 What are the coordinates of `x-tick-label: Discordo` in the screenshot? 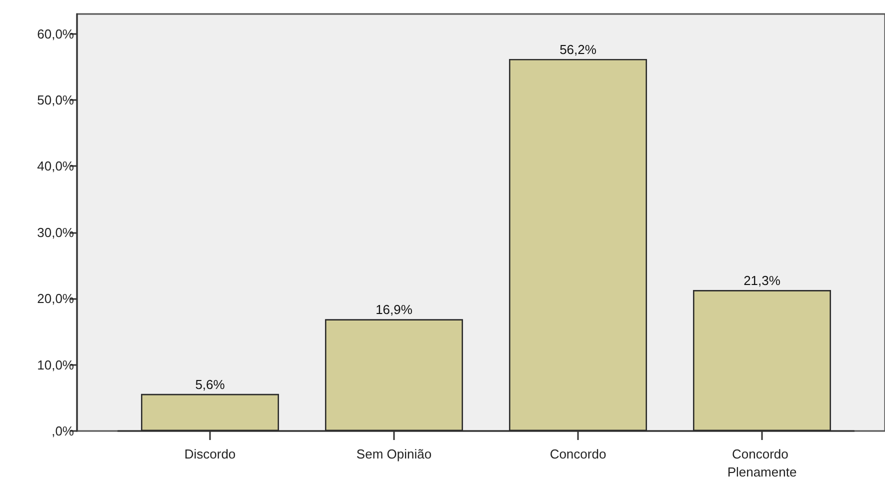 It's located at (210, 454).